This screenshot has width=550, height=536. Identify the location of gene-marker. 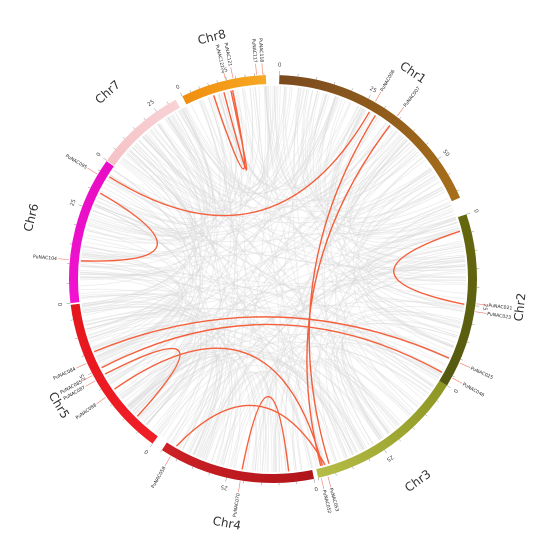
(256, 69).